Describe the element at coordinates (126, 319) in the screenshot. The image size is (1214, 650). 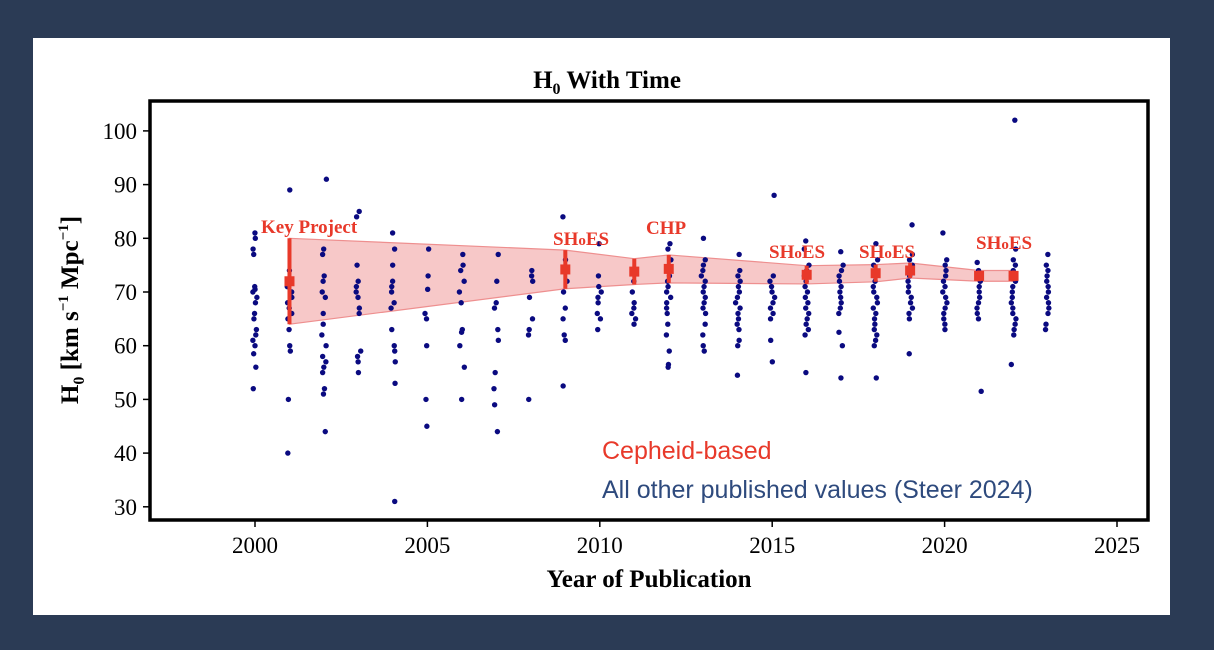
I see `y-axis-ticks: 30 40 50 60 70 80 90 100` at that location.